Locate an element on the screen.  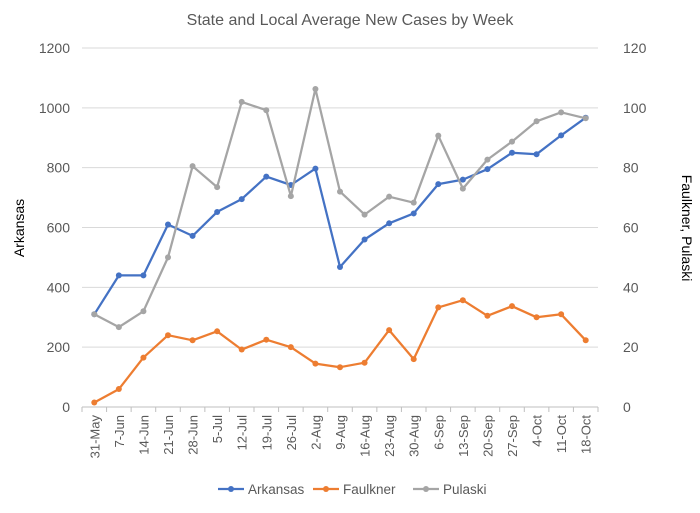
y-tick-label-left: 400 is located at coordinates (59, 287).